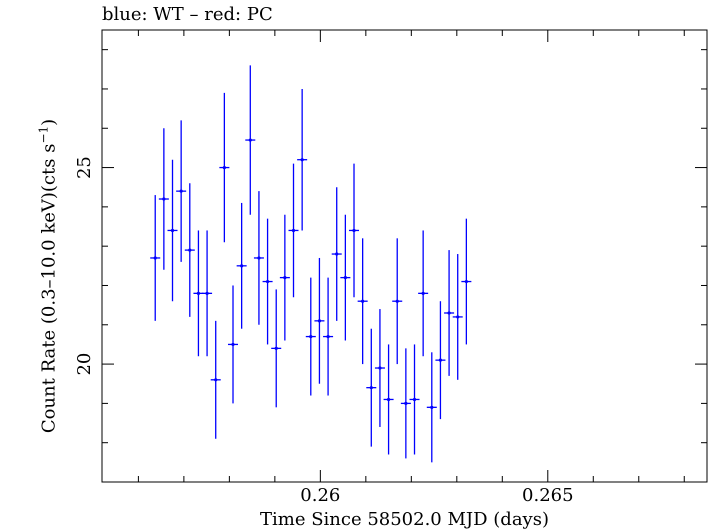 Image resolution: width=709 pixels, height=532 pixels. What do you see at coordinates (84, 364) in the screenshot?
I see `y-tick-label: 20` at bounding box center [84, 364].